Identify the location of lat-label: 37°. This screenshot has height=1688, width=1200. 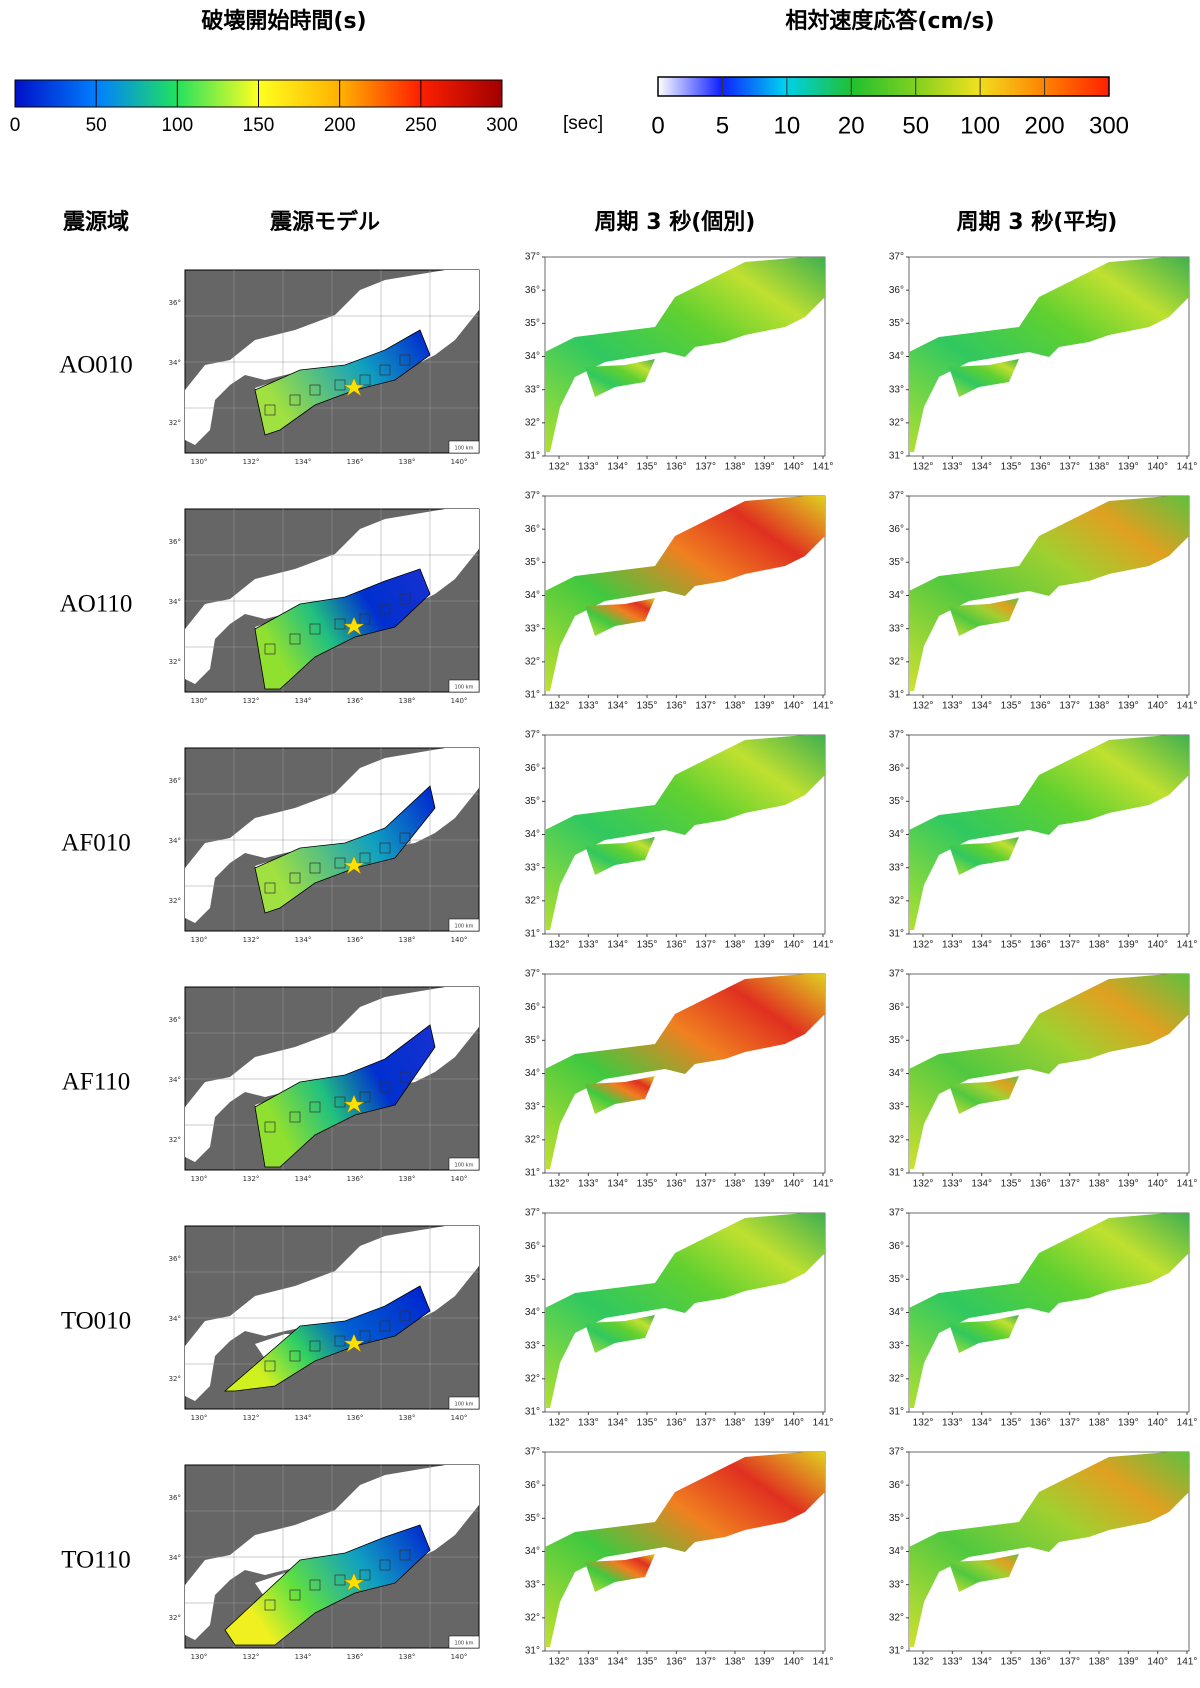
(896, 735).